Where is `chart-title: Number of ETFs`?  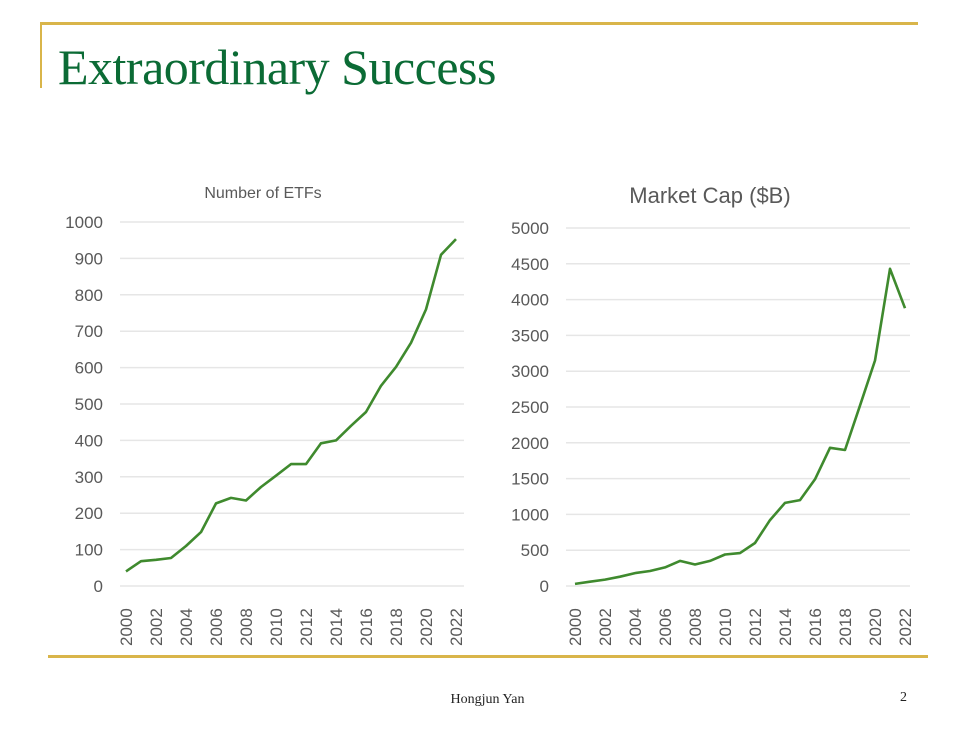
chart-title: Number of ETFs is located at coordinates (262, 193).